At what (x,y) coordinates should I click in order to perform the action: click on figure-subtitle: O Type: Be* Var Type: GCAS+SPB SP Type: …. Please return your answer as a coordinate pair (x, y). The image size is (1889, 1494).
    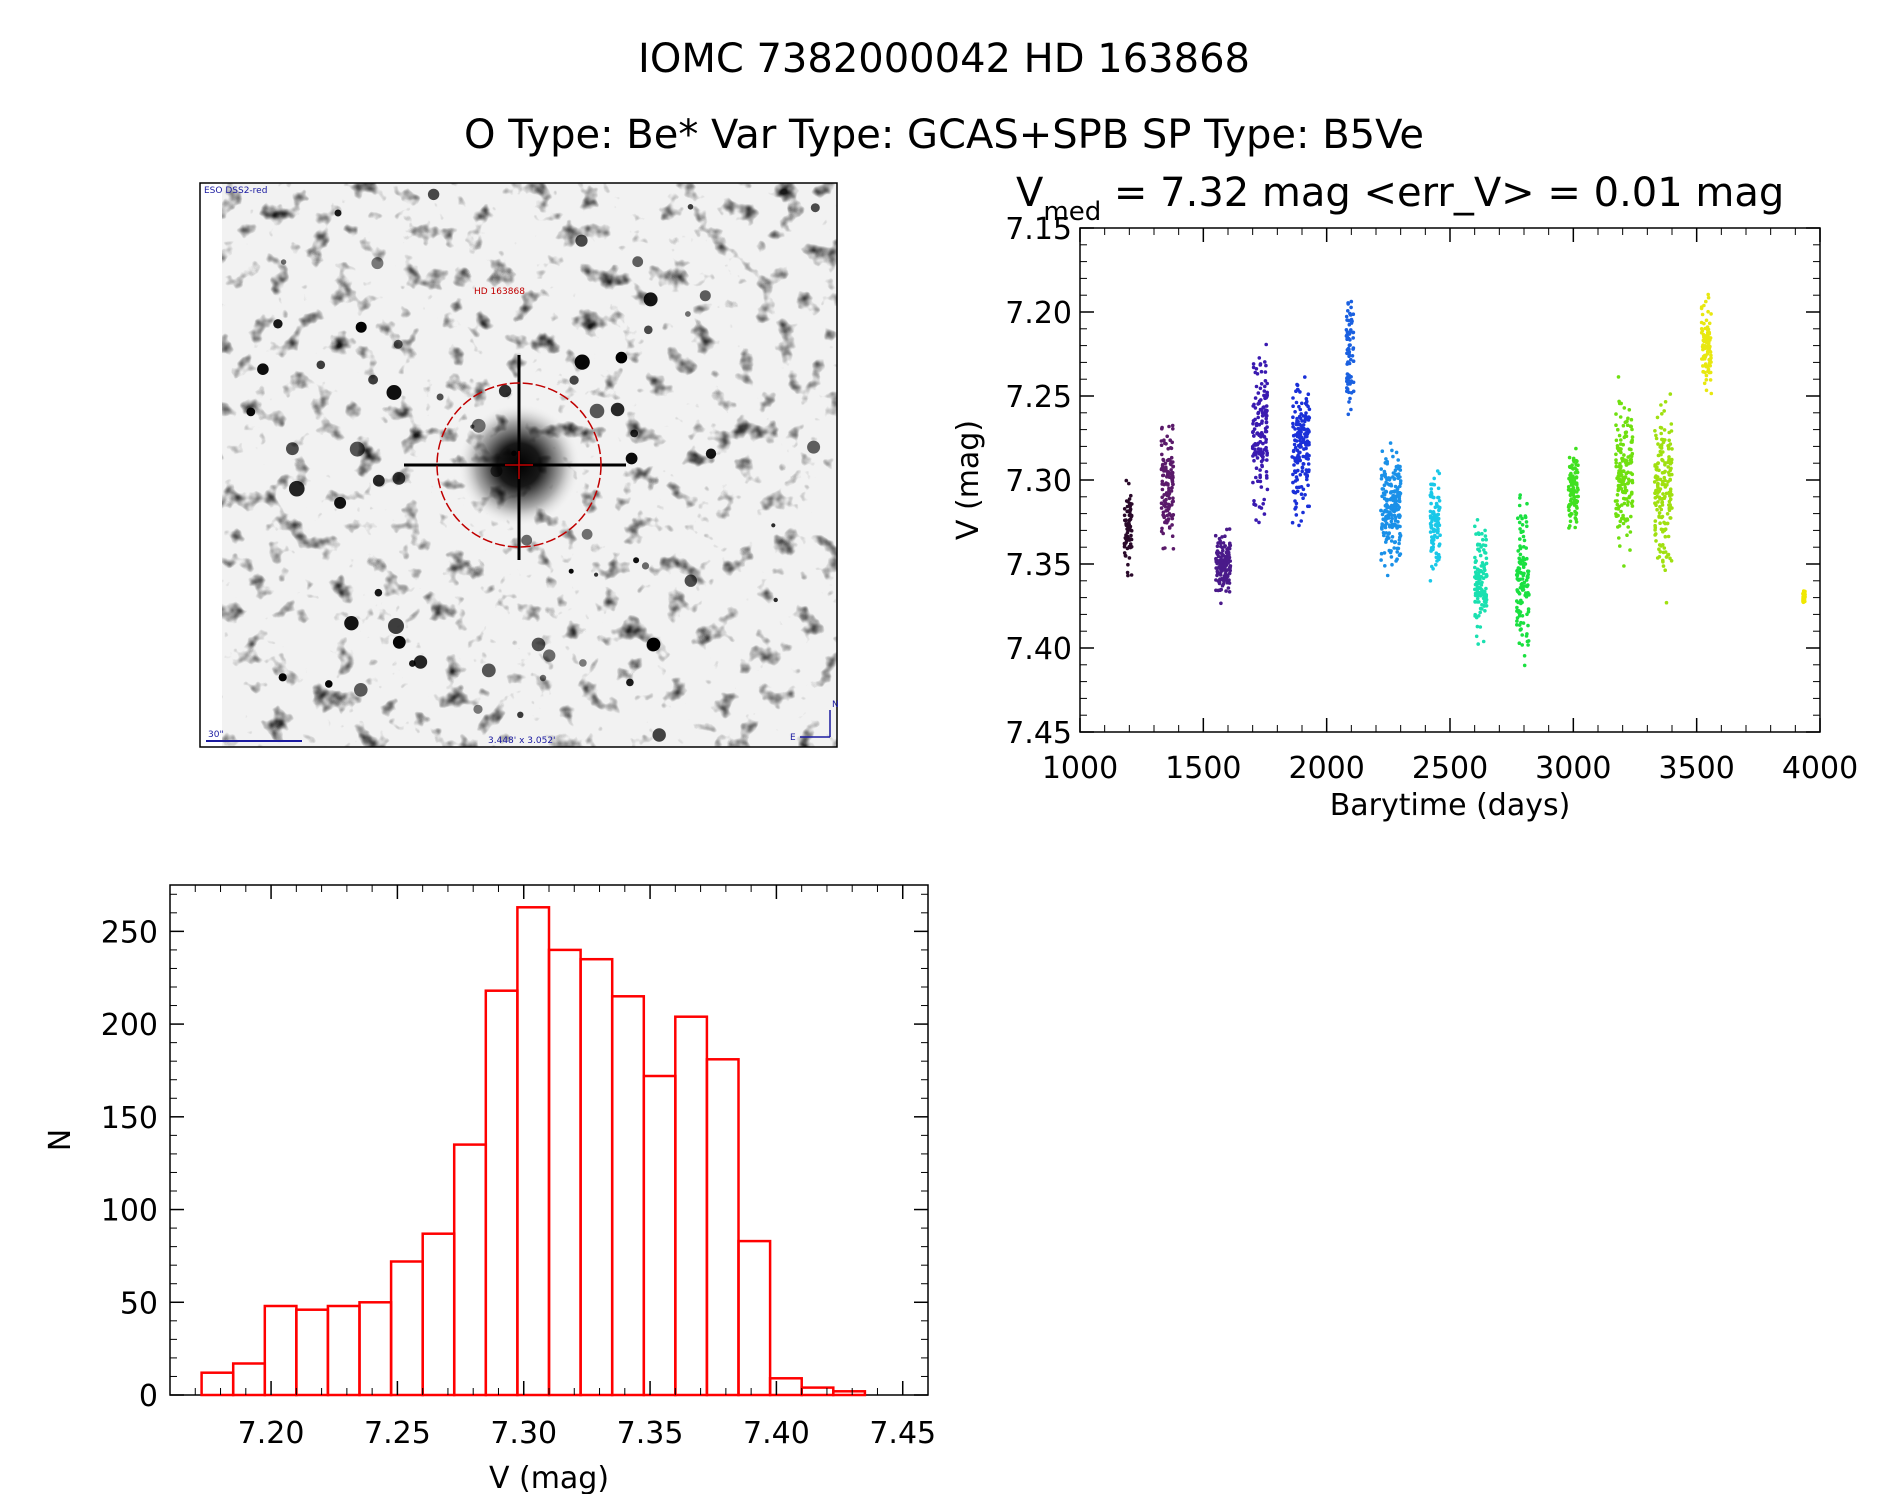
    Looking at the image, I should click on (944, 135).